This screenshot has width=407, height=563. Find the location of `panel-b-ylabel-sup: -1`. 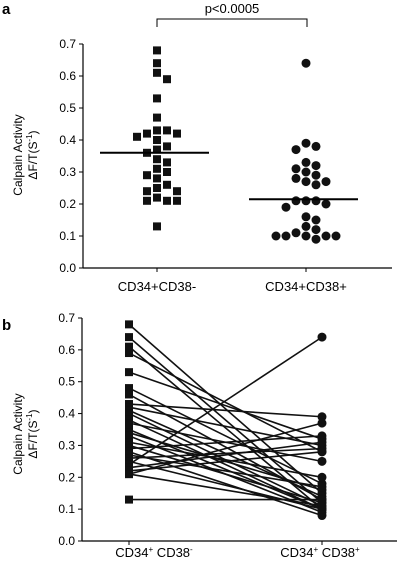

panel-b-ylabel-sup: -1 is located at coordinates (29, 417).